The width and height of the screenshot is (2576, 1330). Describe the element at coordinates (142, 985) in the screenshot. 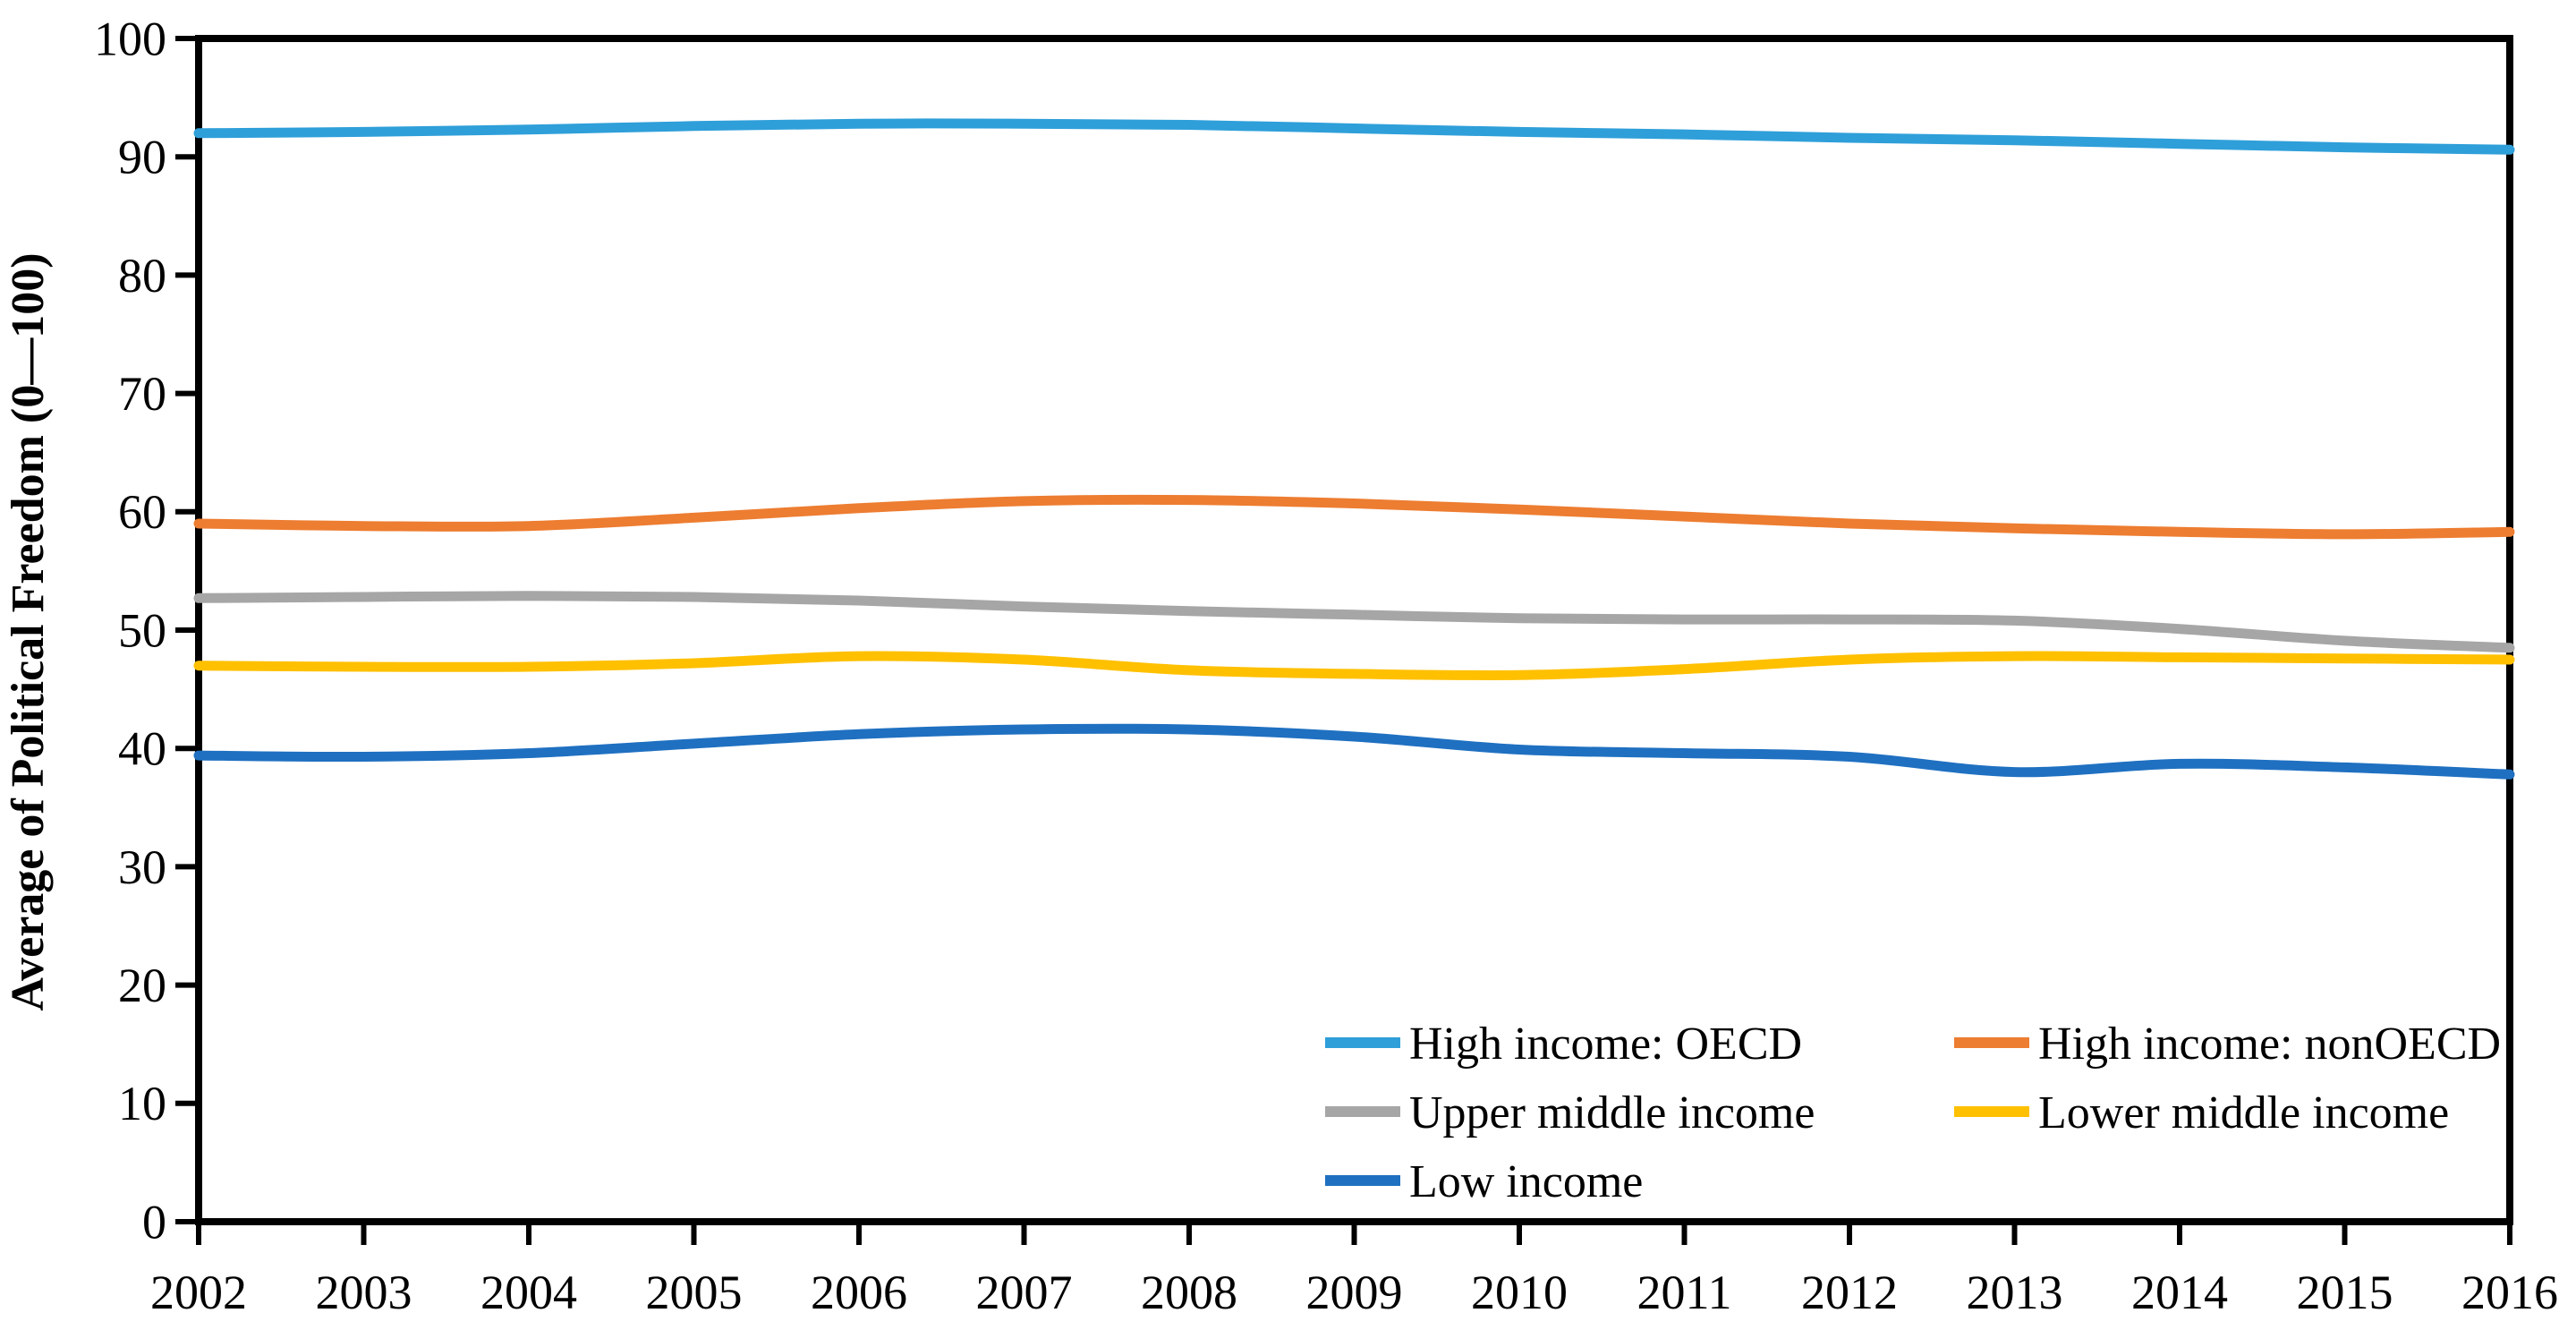

I see `y-tick-label: 20` at that location.